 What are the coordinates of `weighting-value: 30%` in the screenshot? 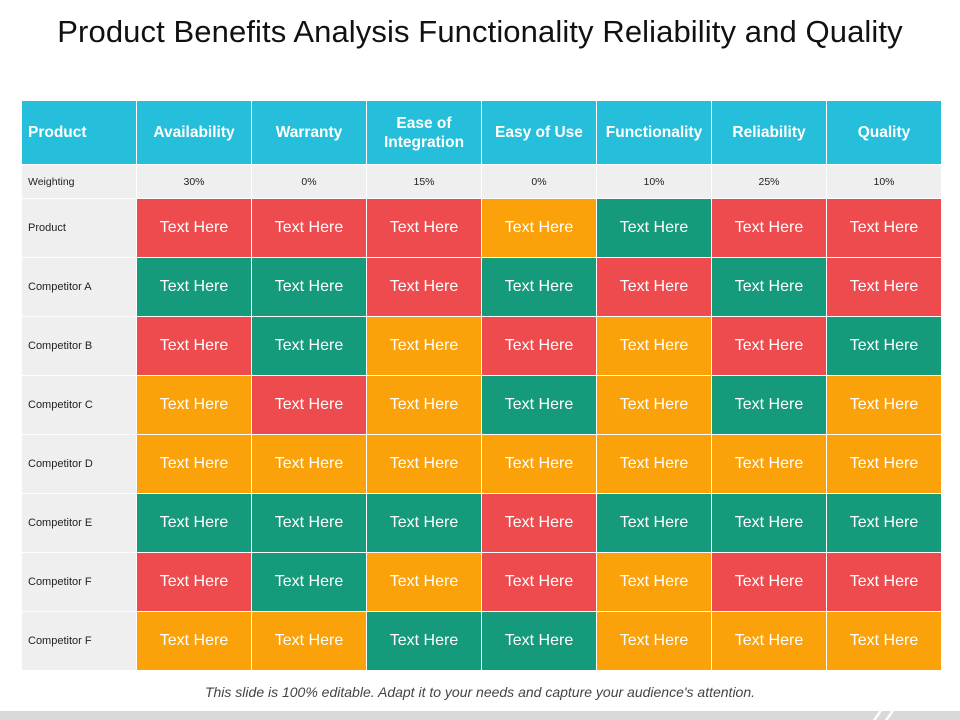 It's located at (194, 181).